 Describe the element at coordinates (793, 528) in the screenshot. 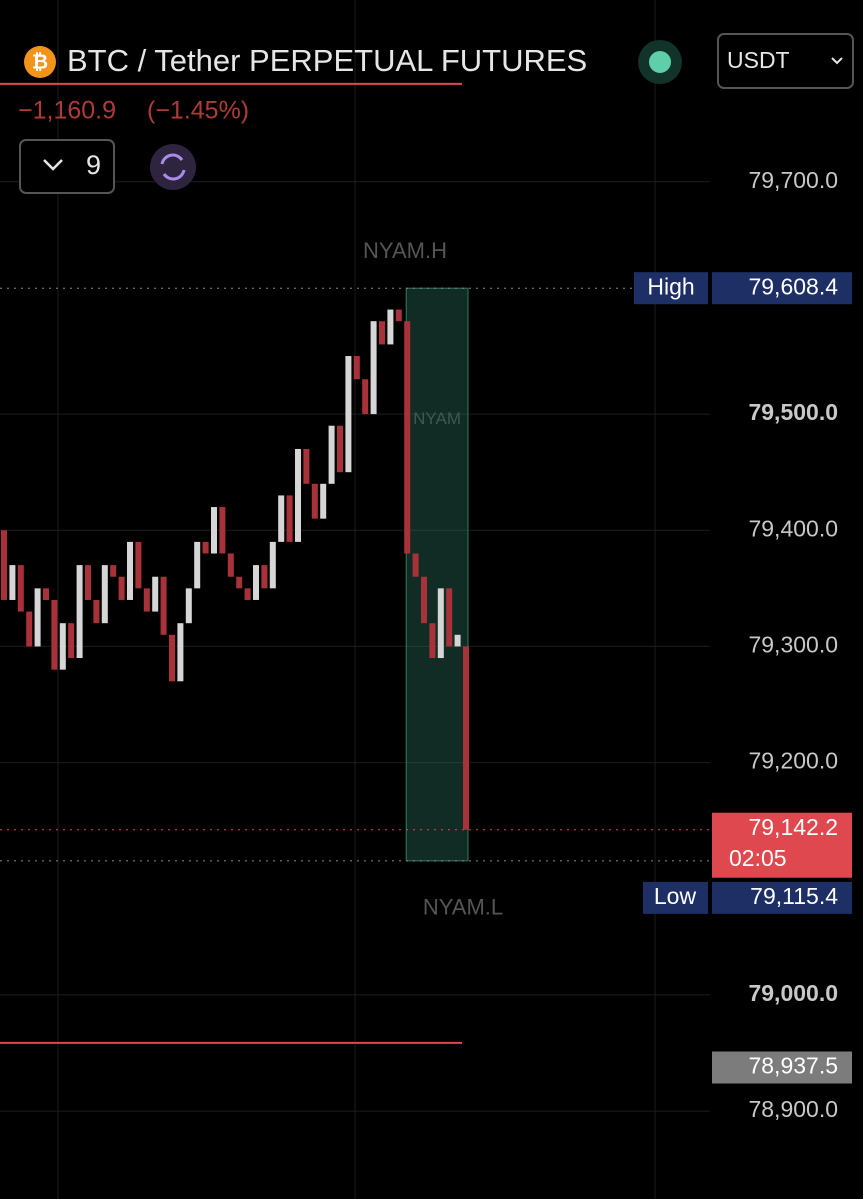

I see `y-tick-label: 79,400.0` at that location.